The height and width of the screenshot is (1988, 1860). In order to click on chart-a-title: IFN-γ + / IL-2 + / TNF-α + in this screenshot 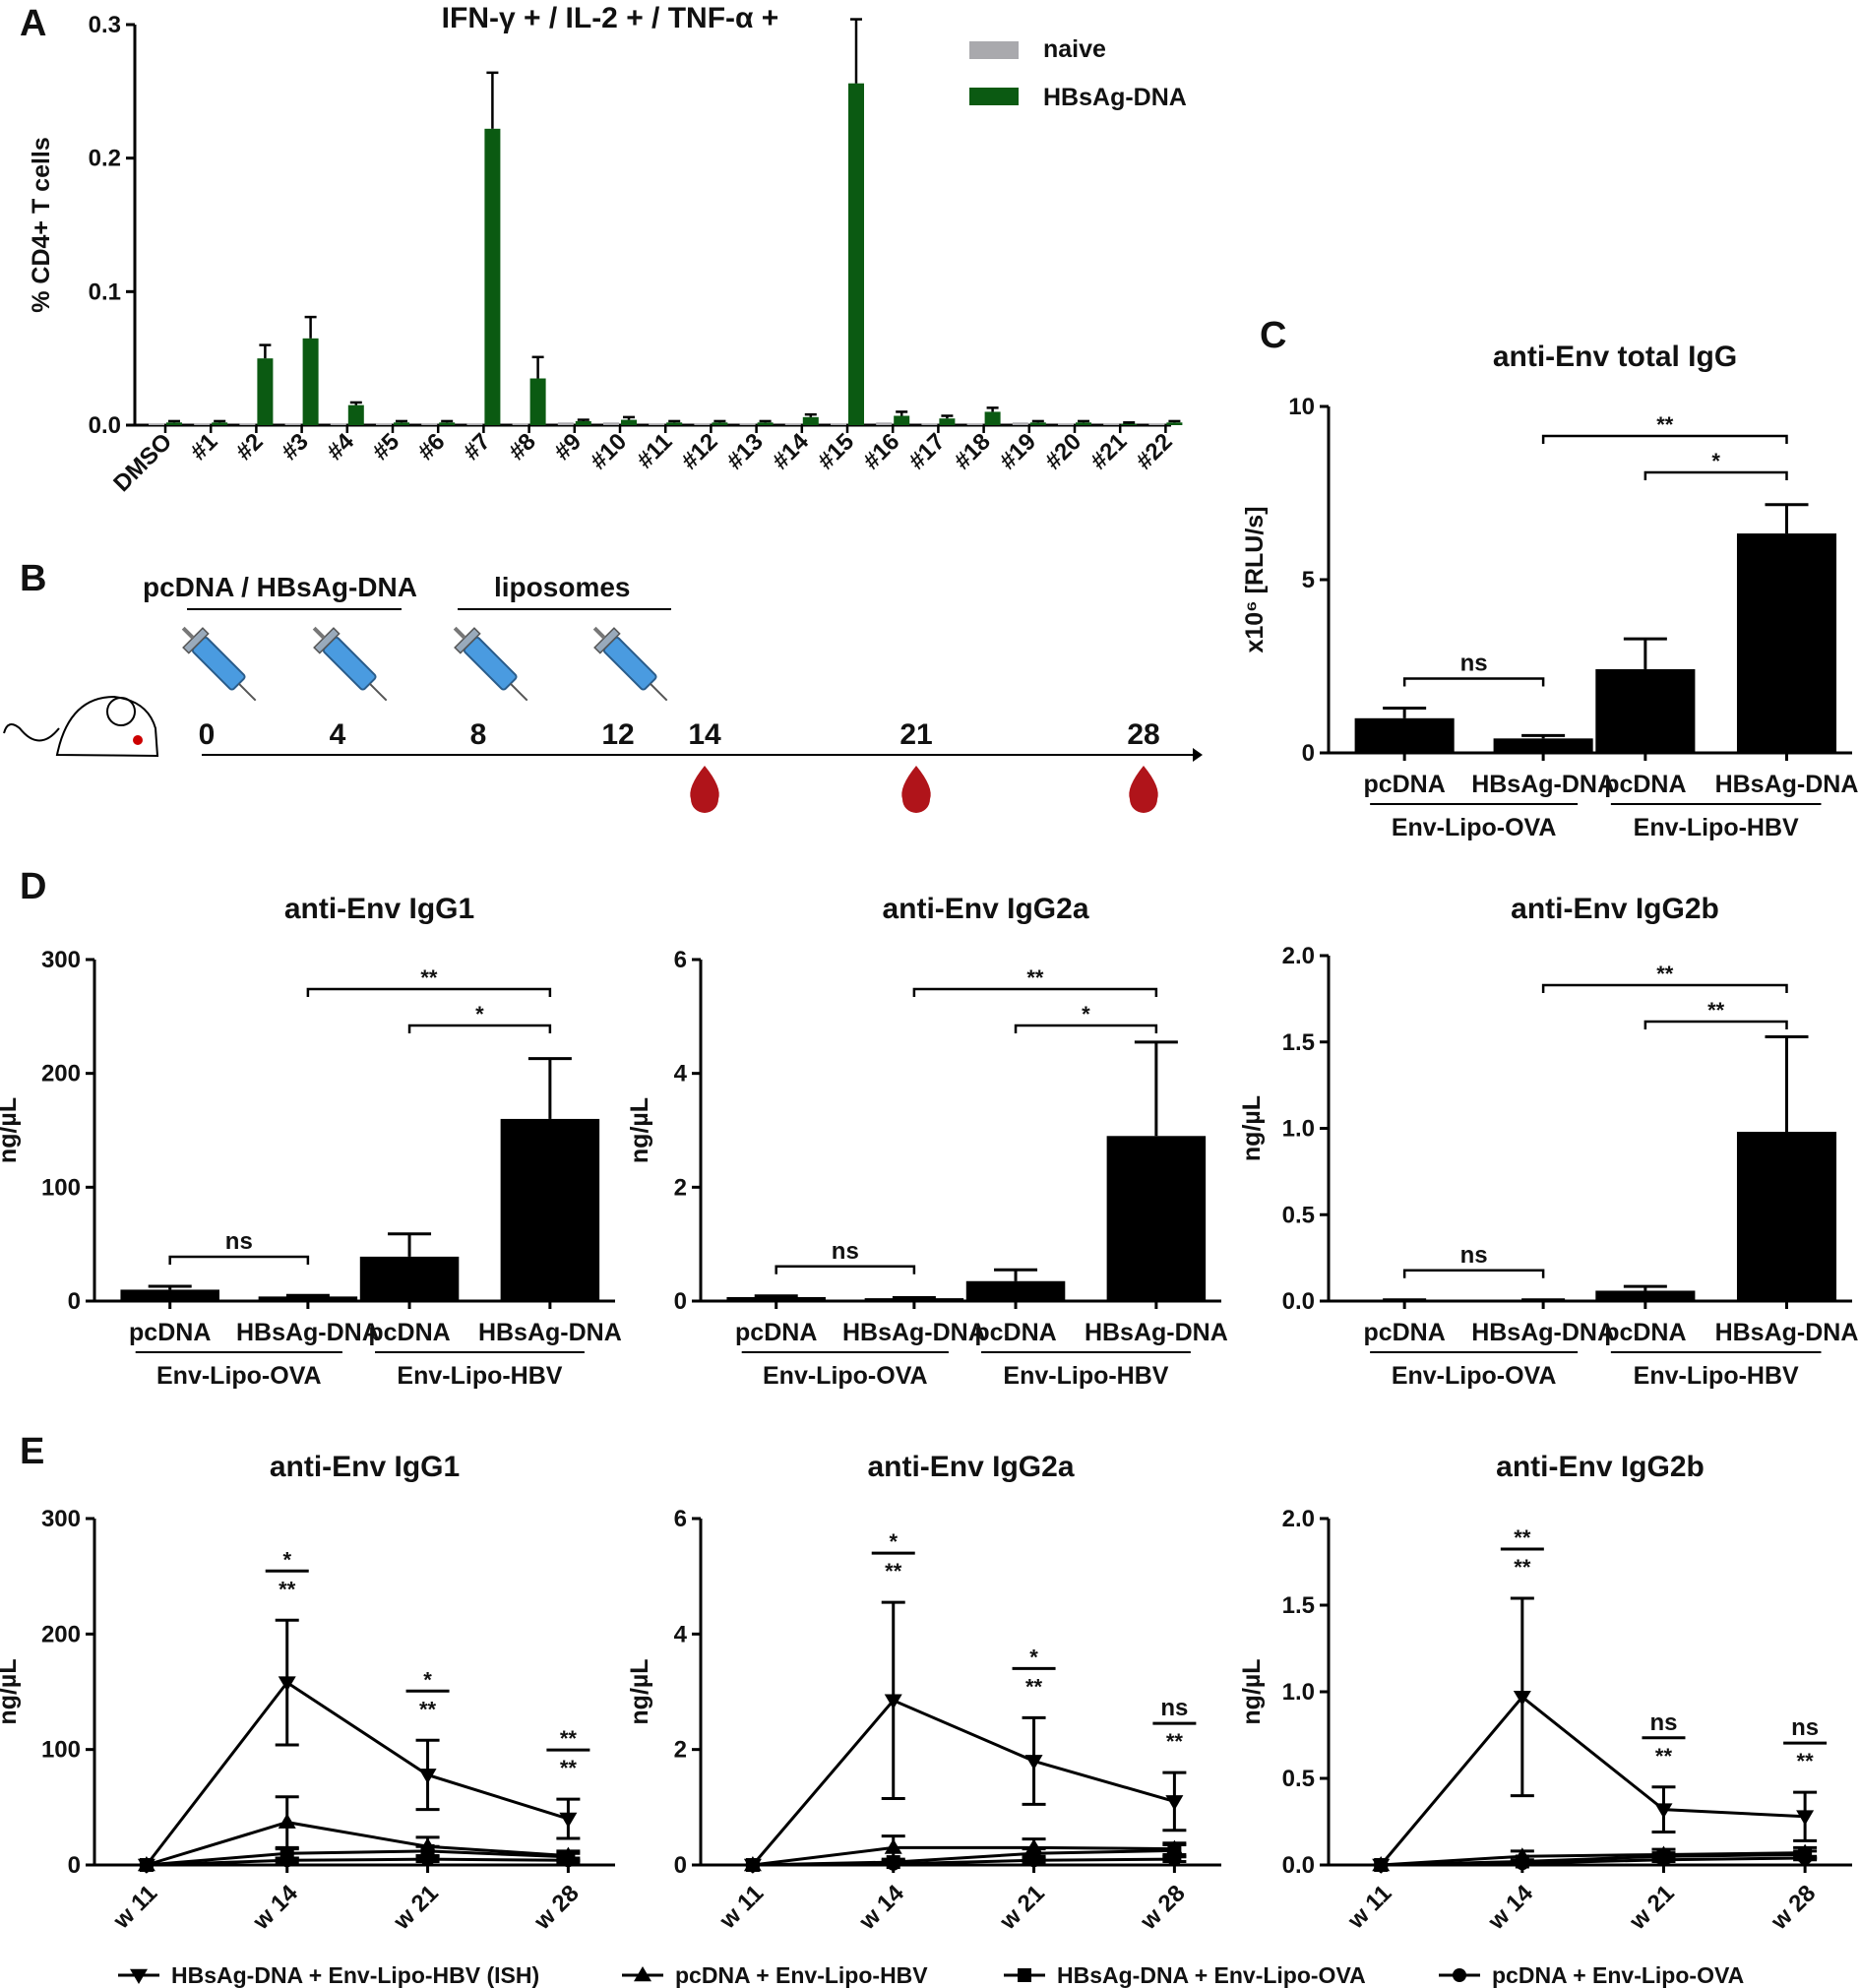, I will do `click(610, 18)`.